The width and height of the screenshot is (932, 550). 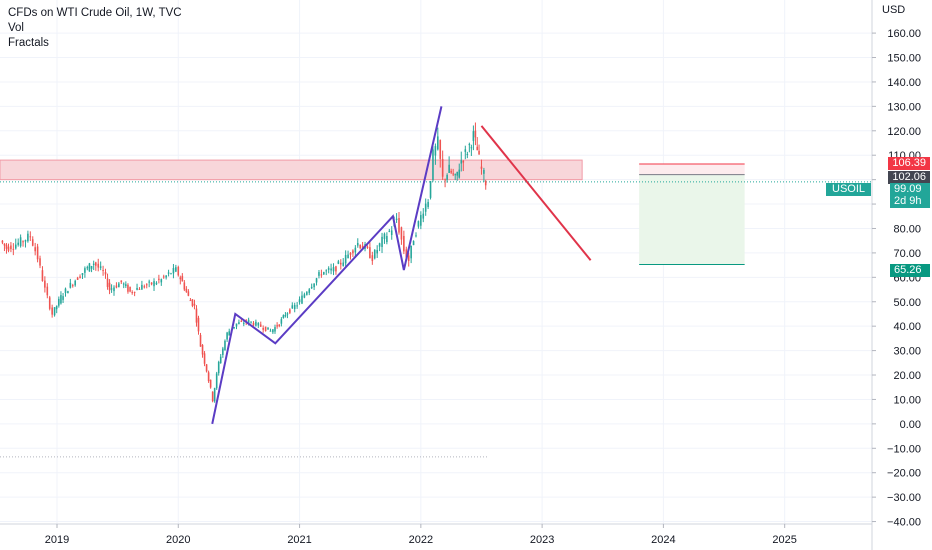 What do you see at coordinates (904, 449) in the screenshot?
I see `y-tick-label: −10.00` at bounding box center [904, 449].